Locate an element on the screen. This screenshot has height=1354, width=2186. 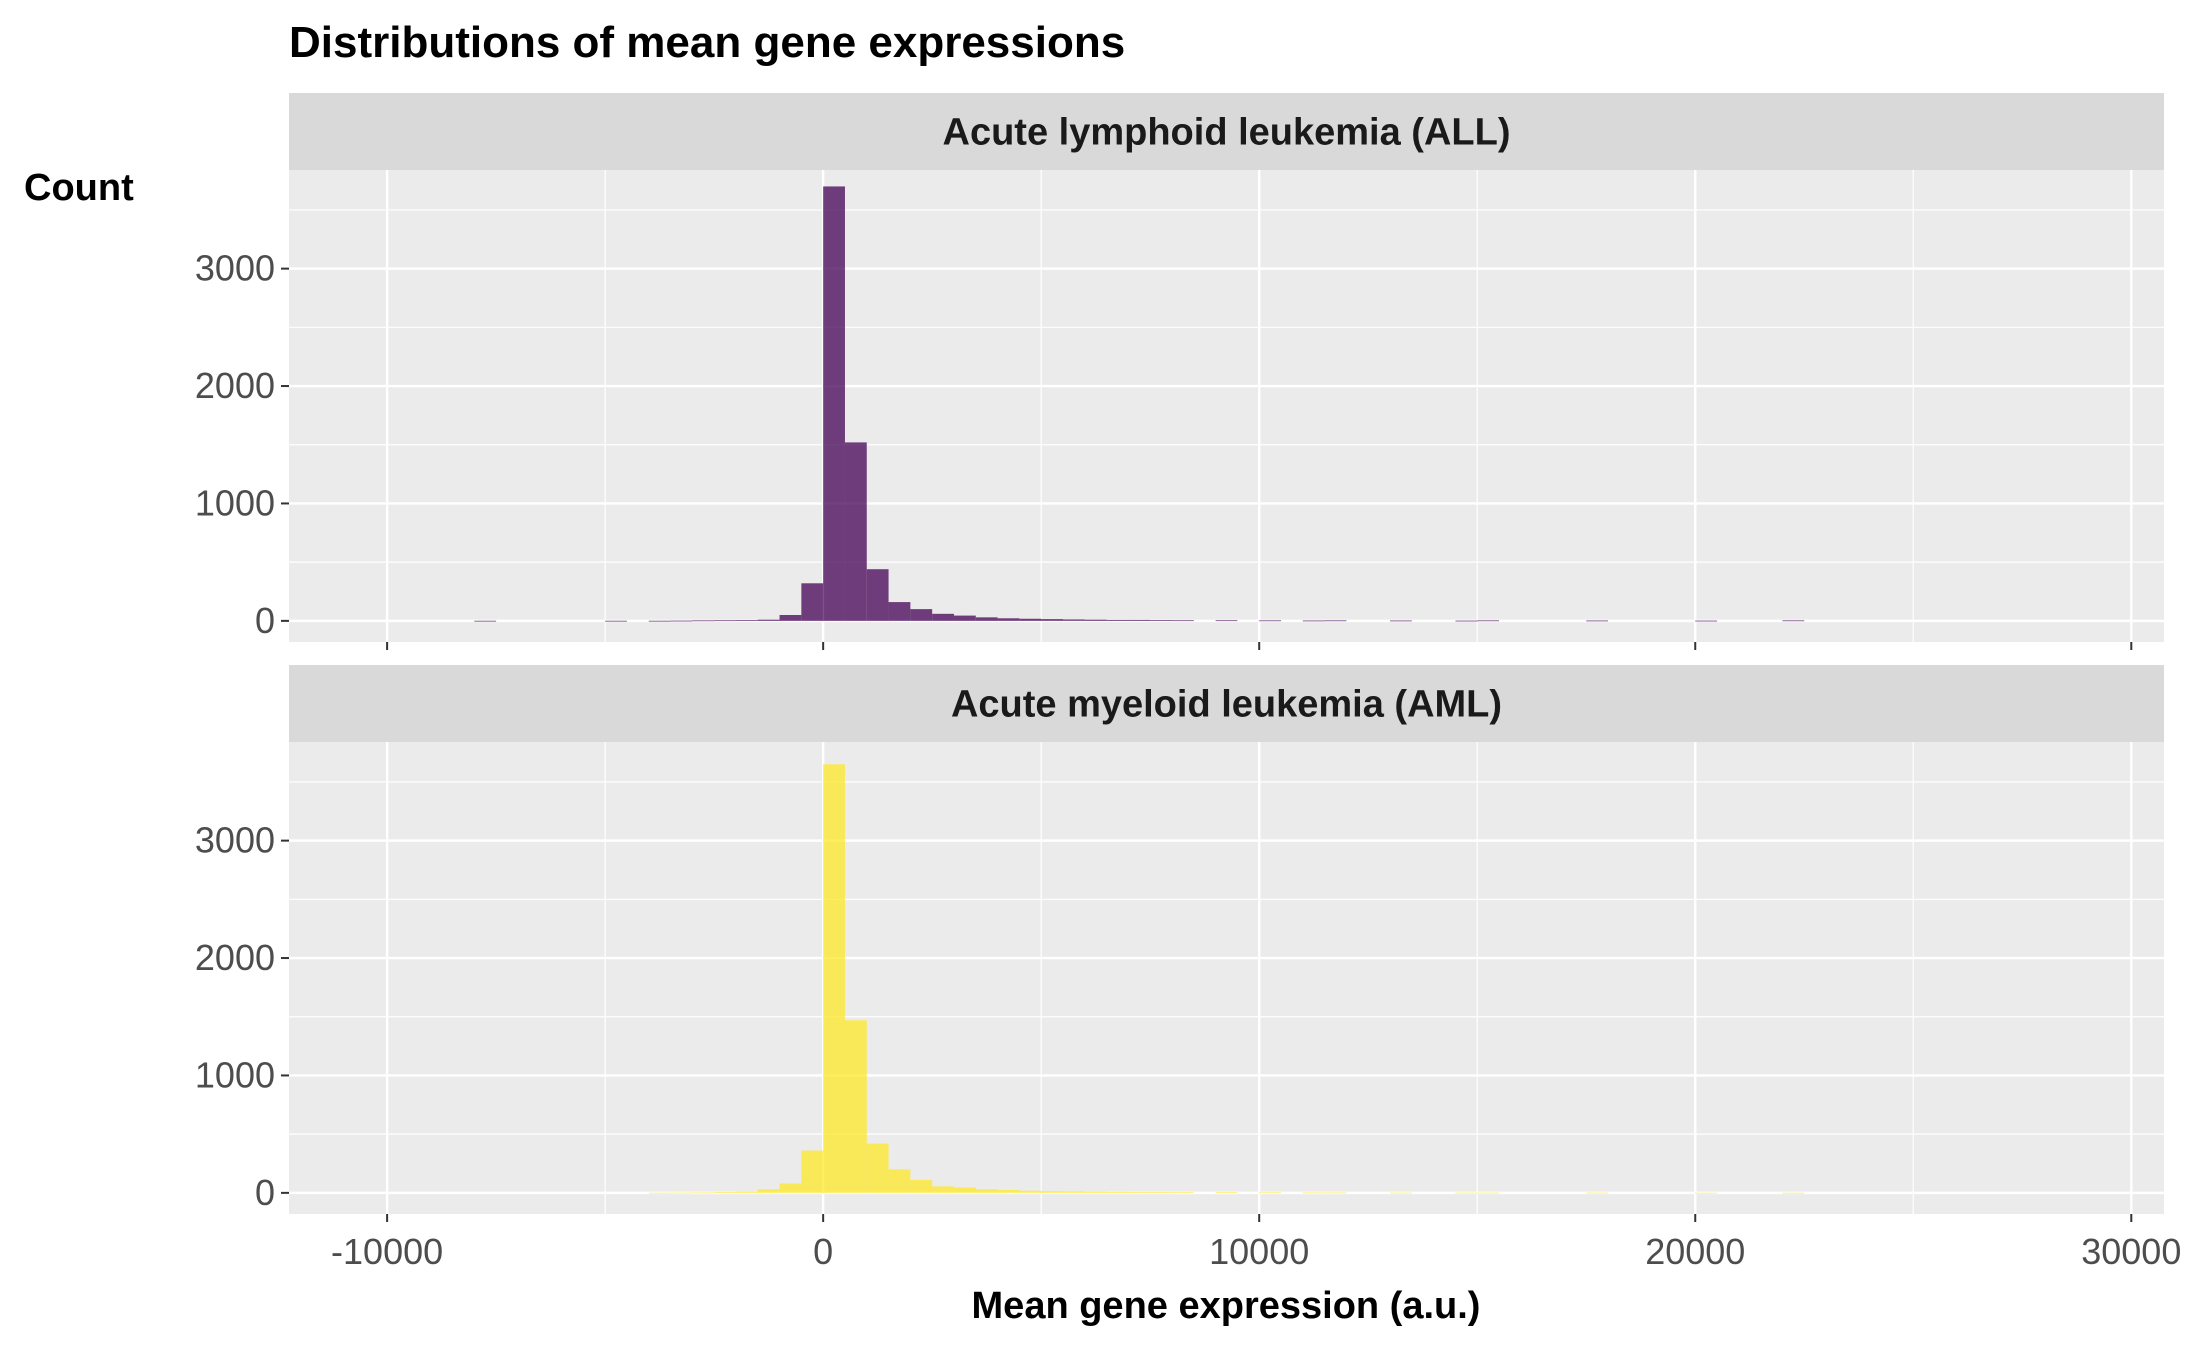
x-tick-label: 0 is located at coordinates (823, 1251).